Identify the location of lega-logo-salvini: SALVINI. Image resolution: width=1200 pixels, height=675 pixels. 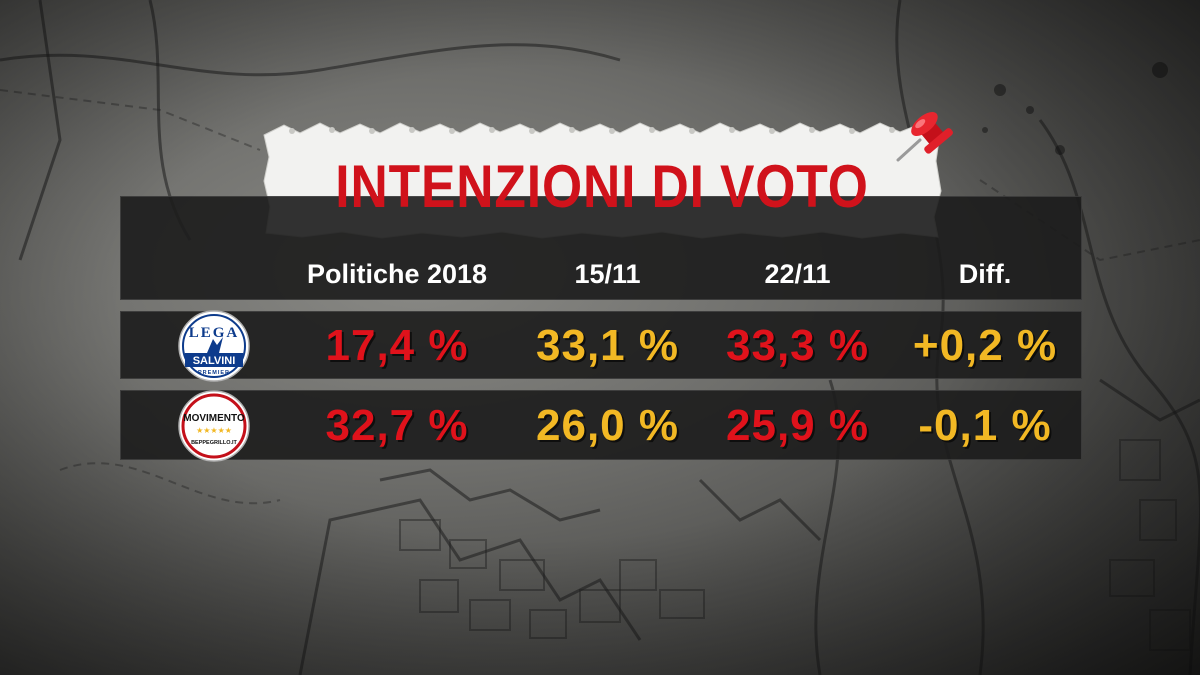
(214, 361).